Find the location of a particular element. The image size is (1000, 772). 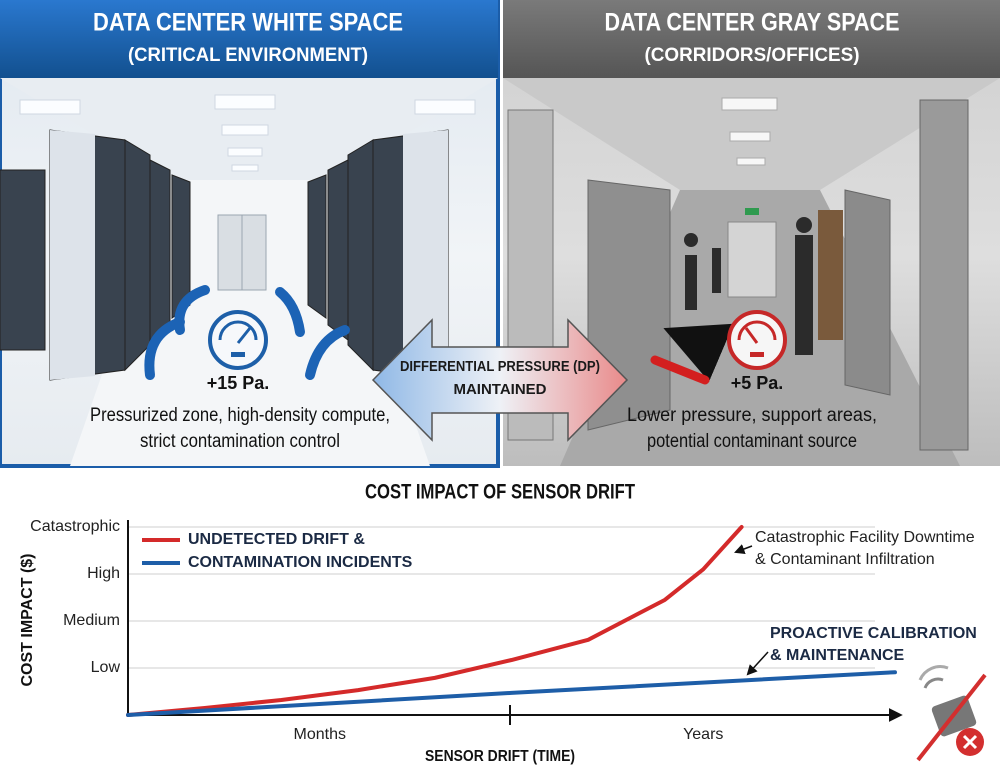

pressure-label: +15 Pa. is located at coordinates (238, 383).